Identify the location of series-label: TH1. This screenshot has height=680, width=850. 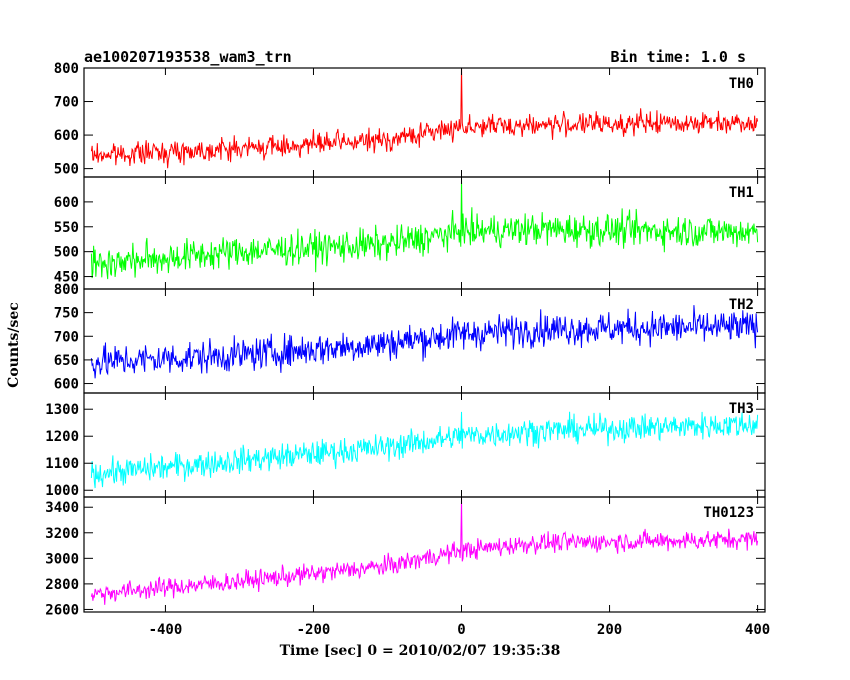
(741, 193).